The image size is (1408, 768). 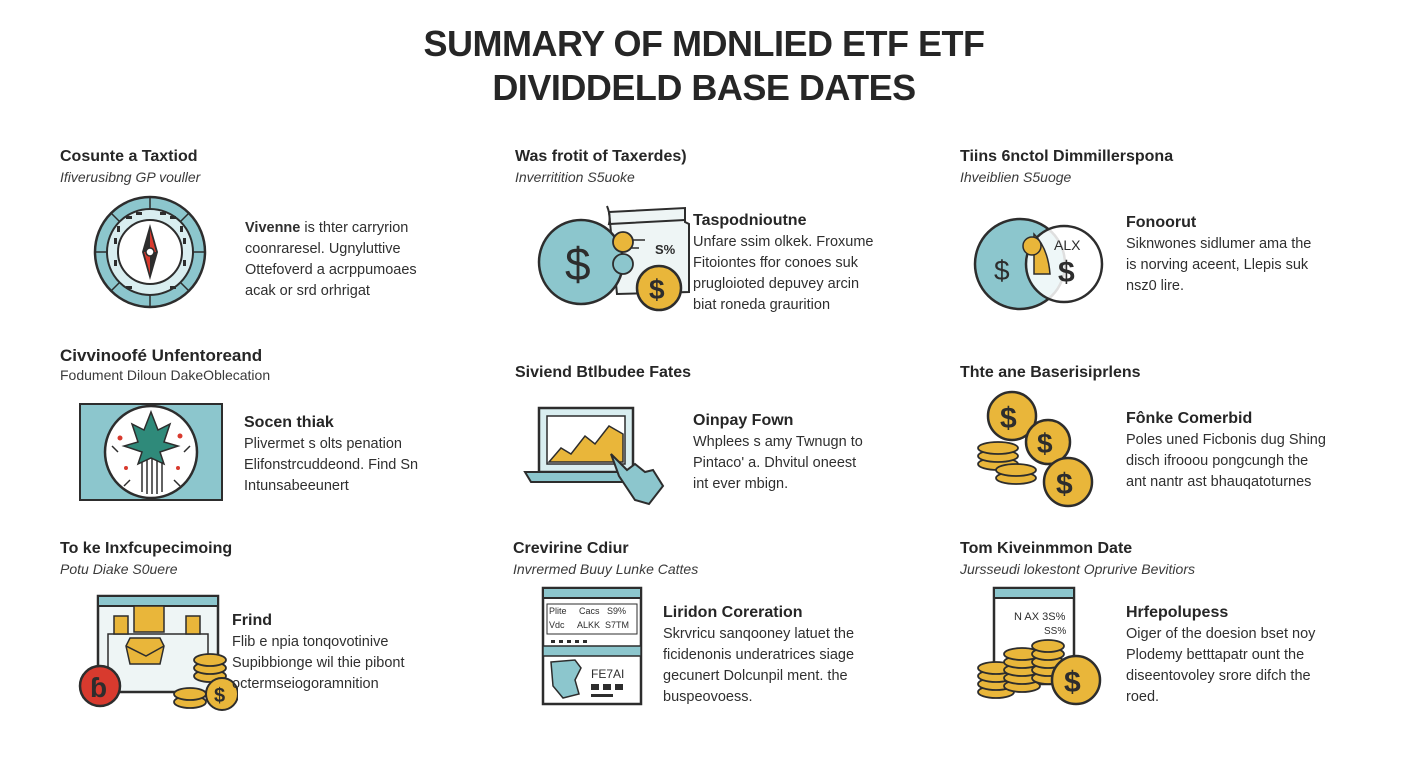 I want to click on card-body-line: ficidenonis underatrices siage, so click(x=759, y=655).